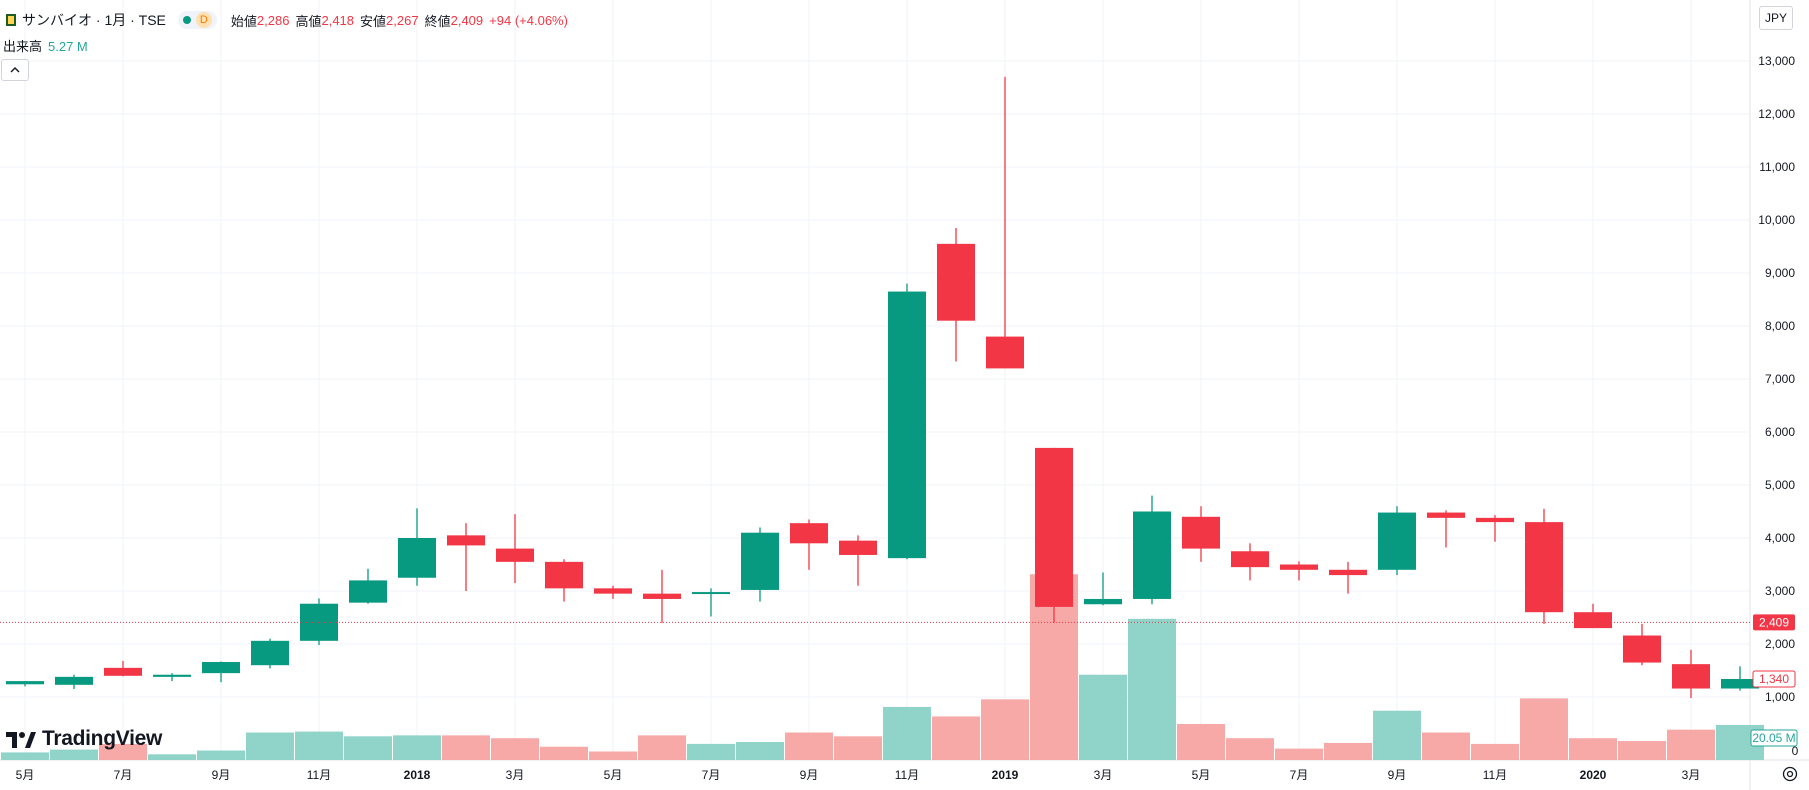 This screenshot has height=790, width=1809. Describe the element at coordinates (373, 21) in the screenshot. I see `low-label: 安値` at that location.